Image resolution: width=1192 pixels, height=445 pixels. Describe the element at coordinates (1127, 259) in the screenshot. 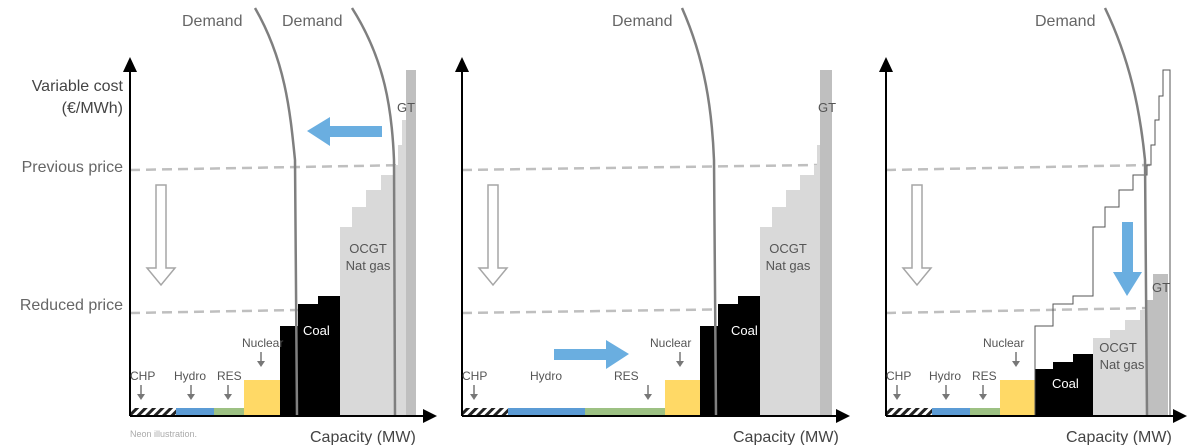

I see `supply-shift-down-arrow` at that location.